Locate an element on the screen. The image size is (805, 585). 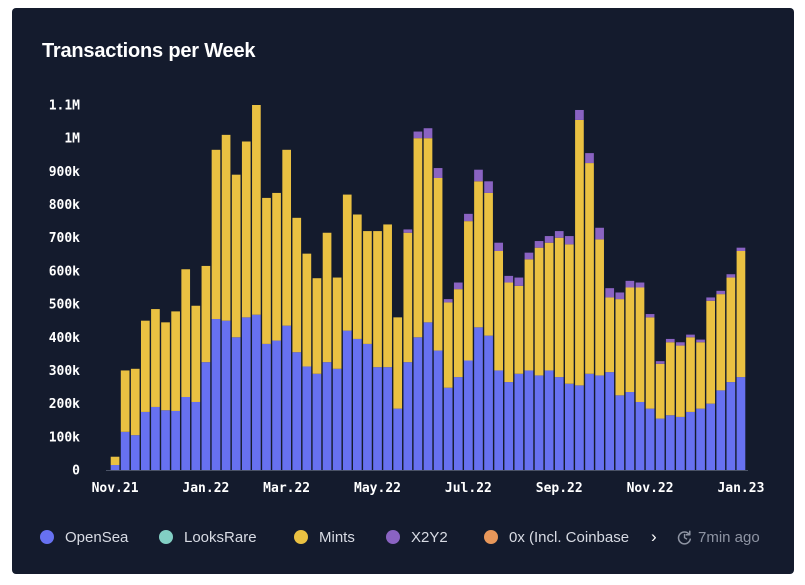
legend-item-looksrare: LooksRare is located at coordinates (208, 537).